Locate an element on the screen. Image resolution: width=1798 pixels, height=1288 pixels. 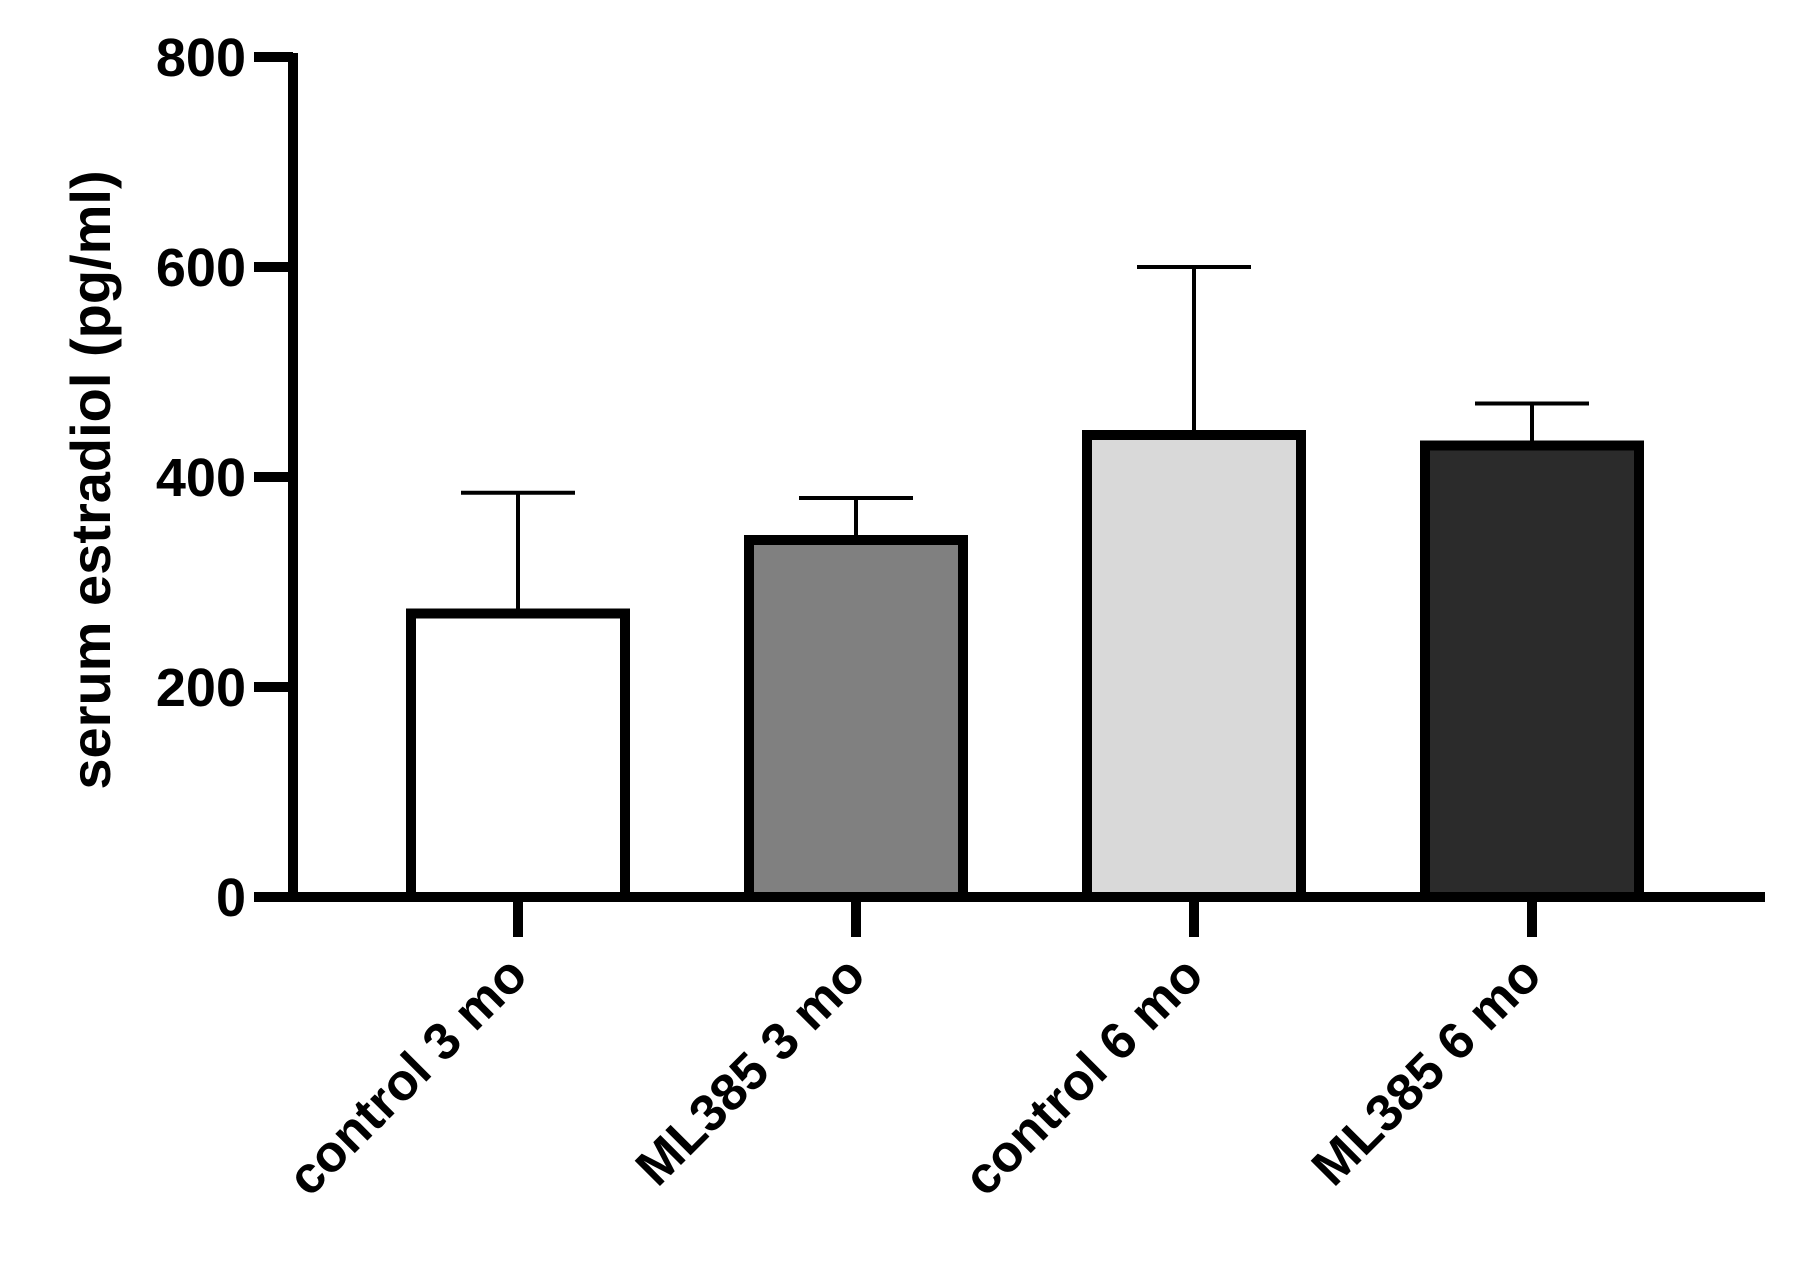
y-tick-label: 0 is located at coordinates (231, 898).